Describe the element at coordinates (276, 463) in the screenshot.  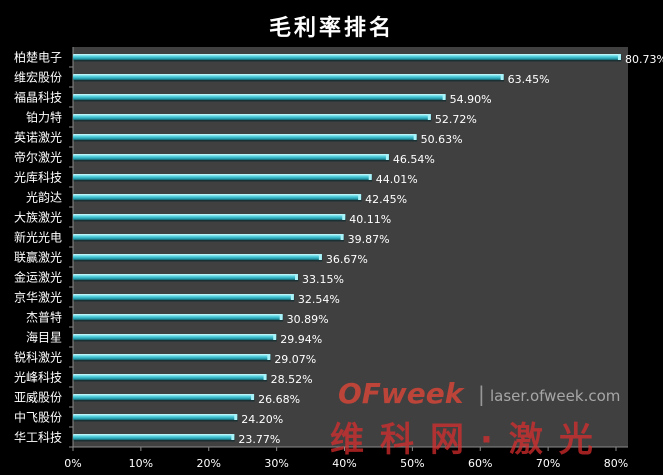
I see `x-tick-label: 30%` at that location.